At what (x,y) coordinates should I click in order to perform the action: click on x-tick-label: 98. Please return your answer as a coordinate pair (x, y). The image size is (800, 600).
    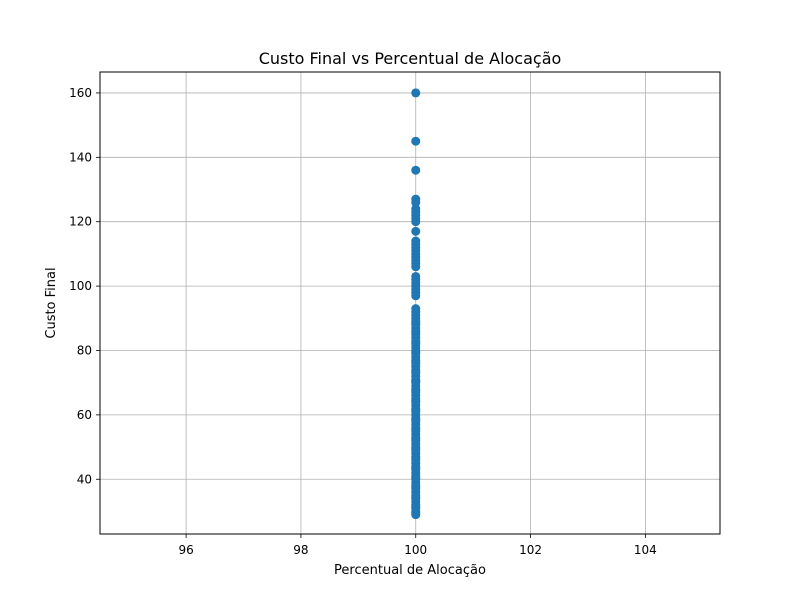
    Looking at the image, I should click on (300, 550).